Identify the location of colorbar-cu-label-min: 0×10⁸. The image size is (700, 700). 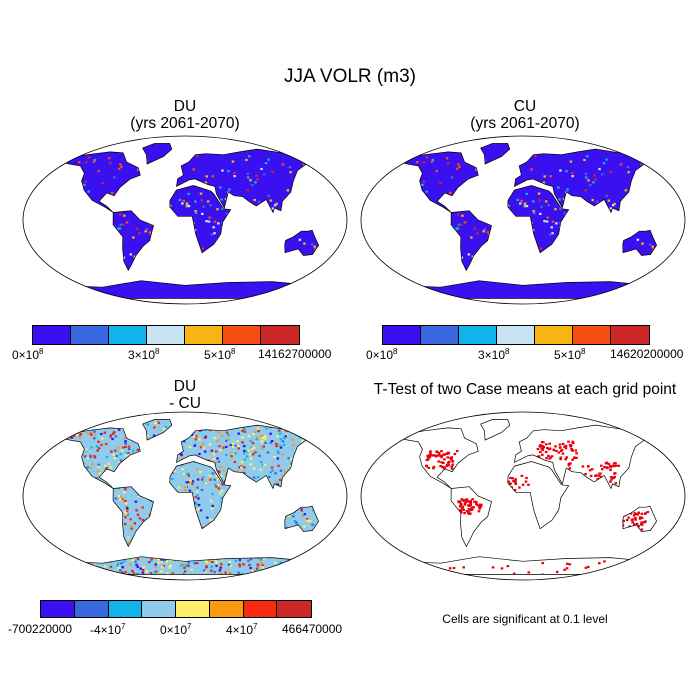
(382, 354).